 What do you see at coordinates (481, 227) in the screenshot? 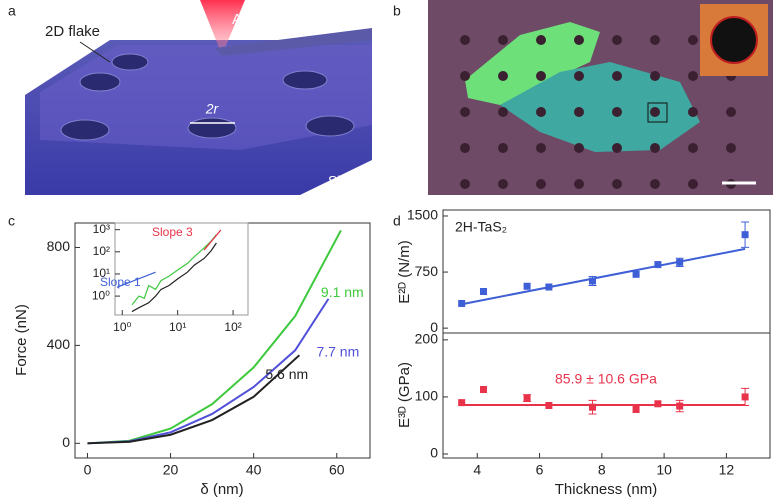
I see `annotation: 2H-TaS₂` at bounding box center [481, 227].